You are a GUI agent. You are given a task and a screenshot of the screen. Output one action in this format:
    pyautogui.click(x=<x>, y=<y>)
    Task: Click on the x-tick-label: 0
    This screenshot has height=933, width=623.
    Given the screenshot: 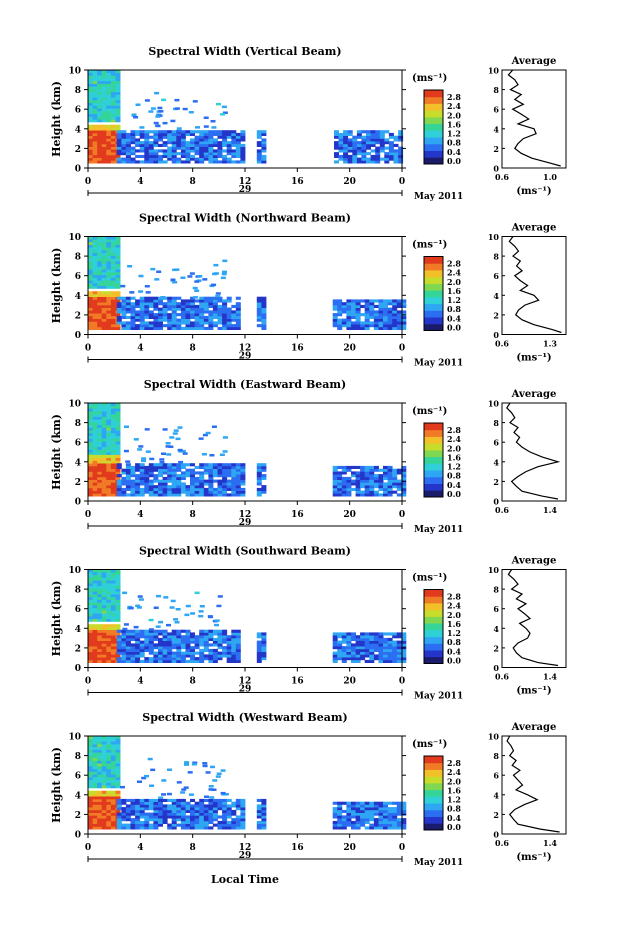 What is the action you would take?
    pyautogui.click(x=402, y=515)
    